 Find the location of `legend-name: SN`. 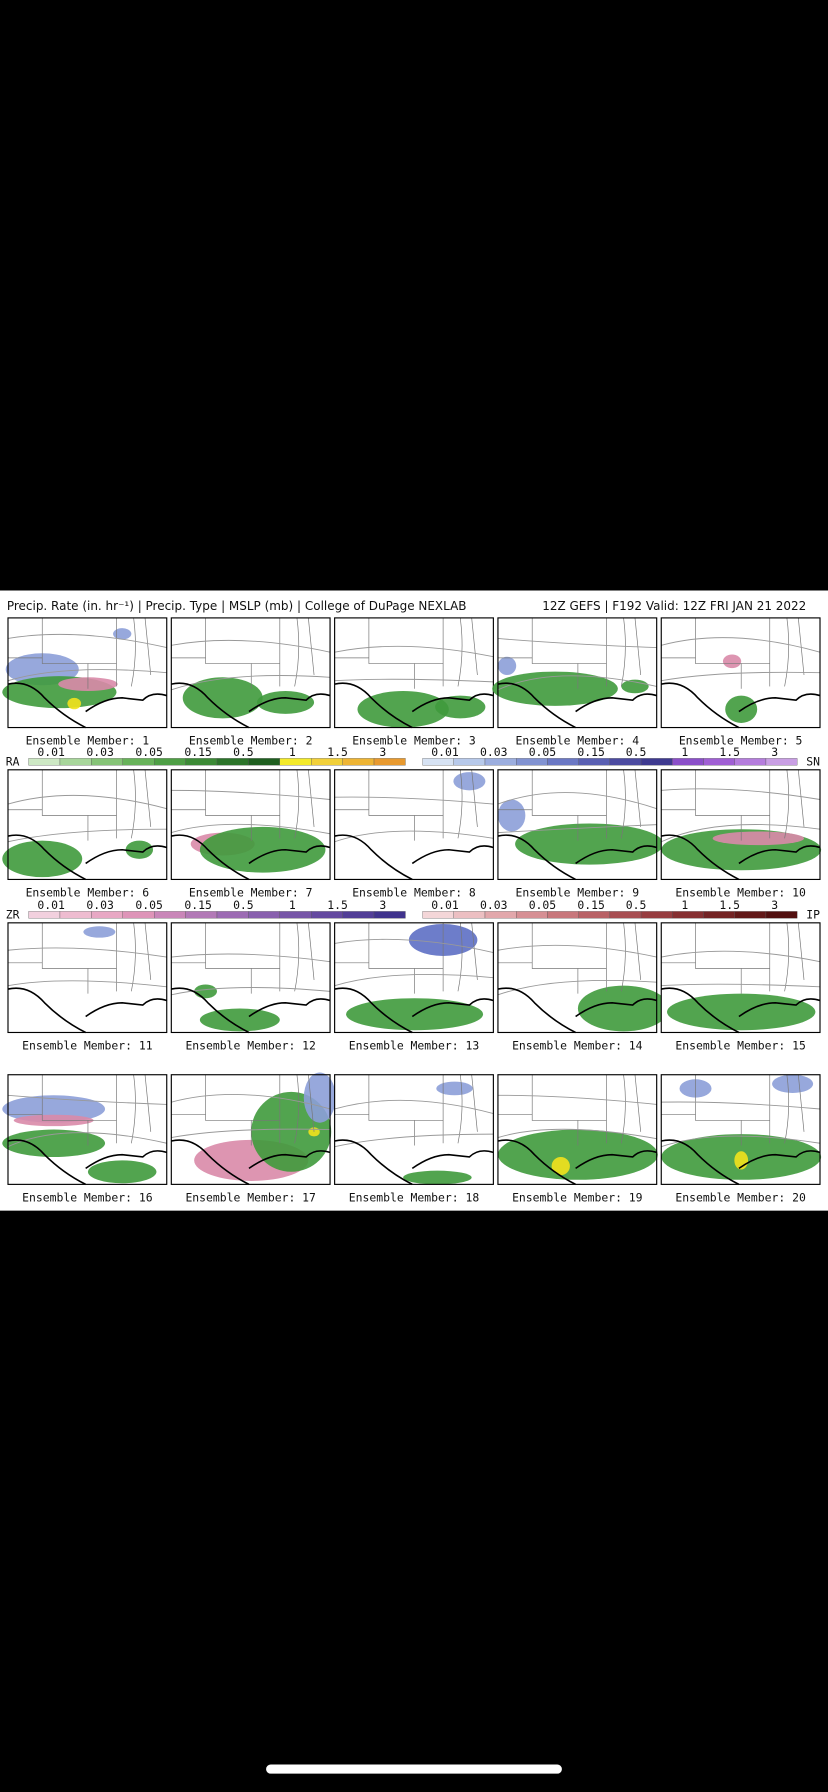

legend-name: SN is located at coordinates (813, 761).